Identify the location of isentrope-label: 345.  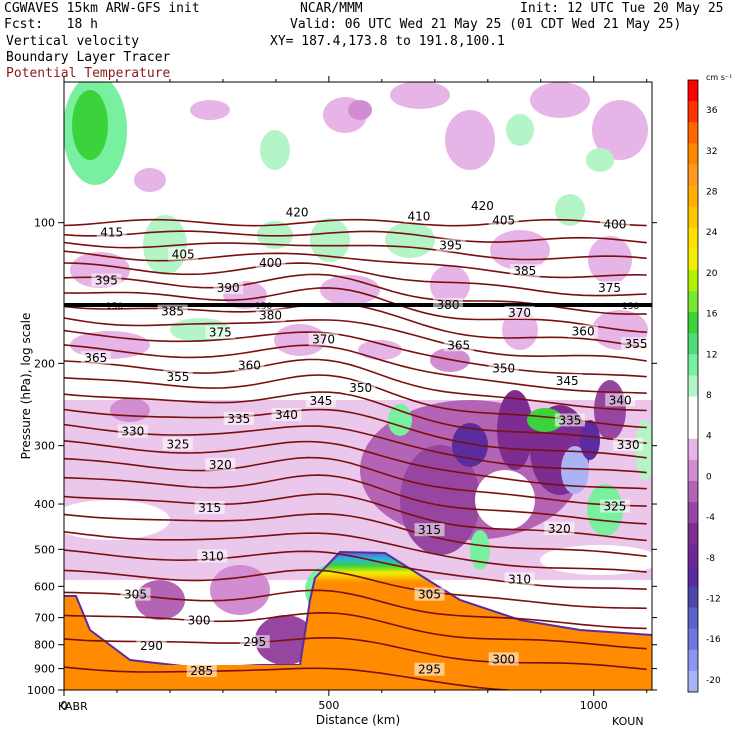
(320, 401).